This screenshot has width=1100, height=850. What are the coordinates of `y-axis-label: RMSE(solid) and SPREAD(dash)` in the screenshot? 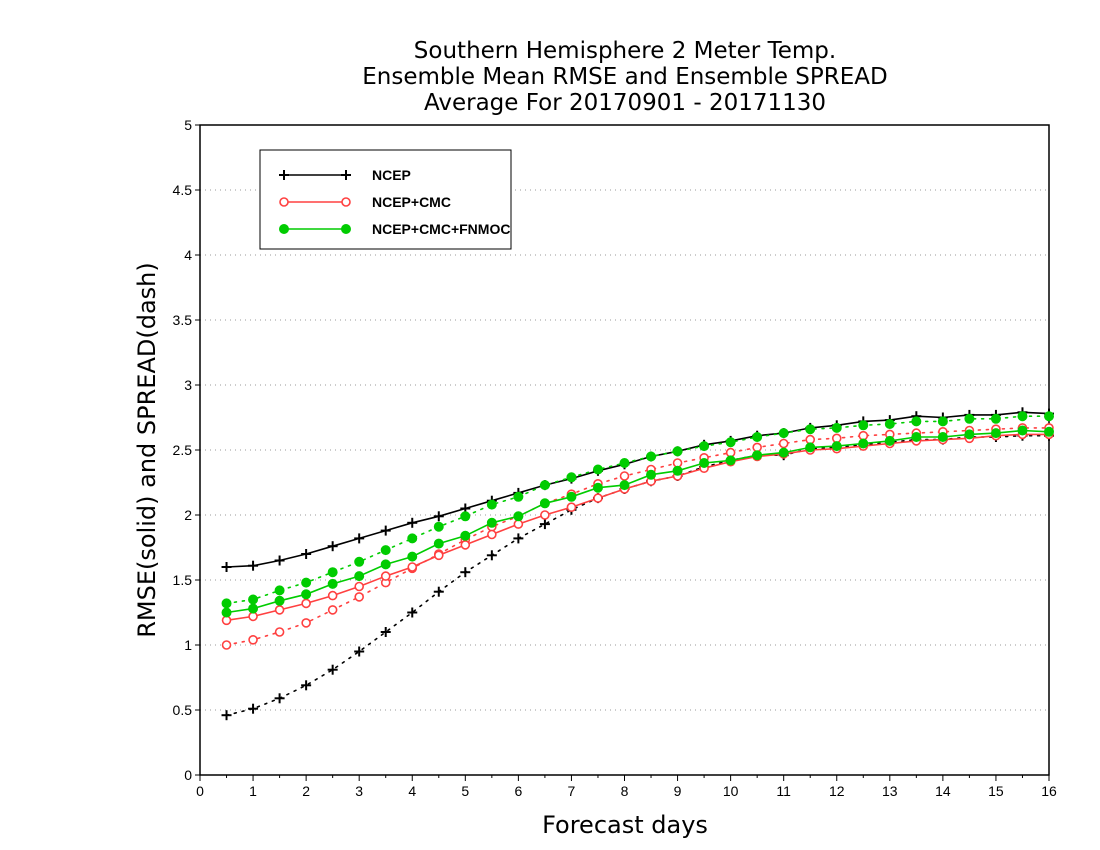 It's located at (147, 450).